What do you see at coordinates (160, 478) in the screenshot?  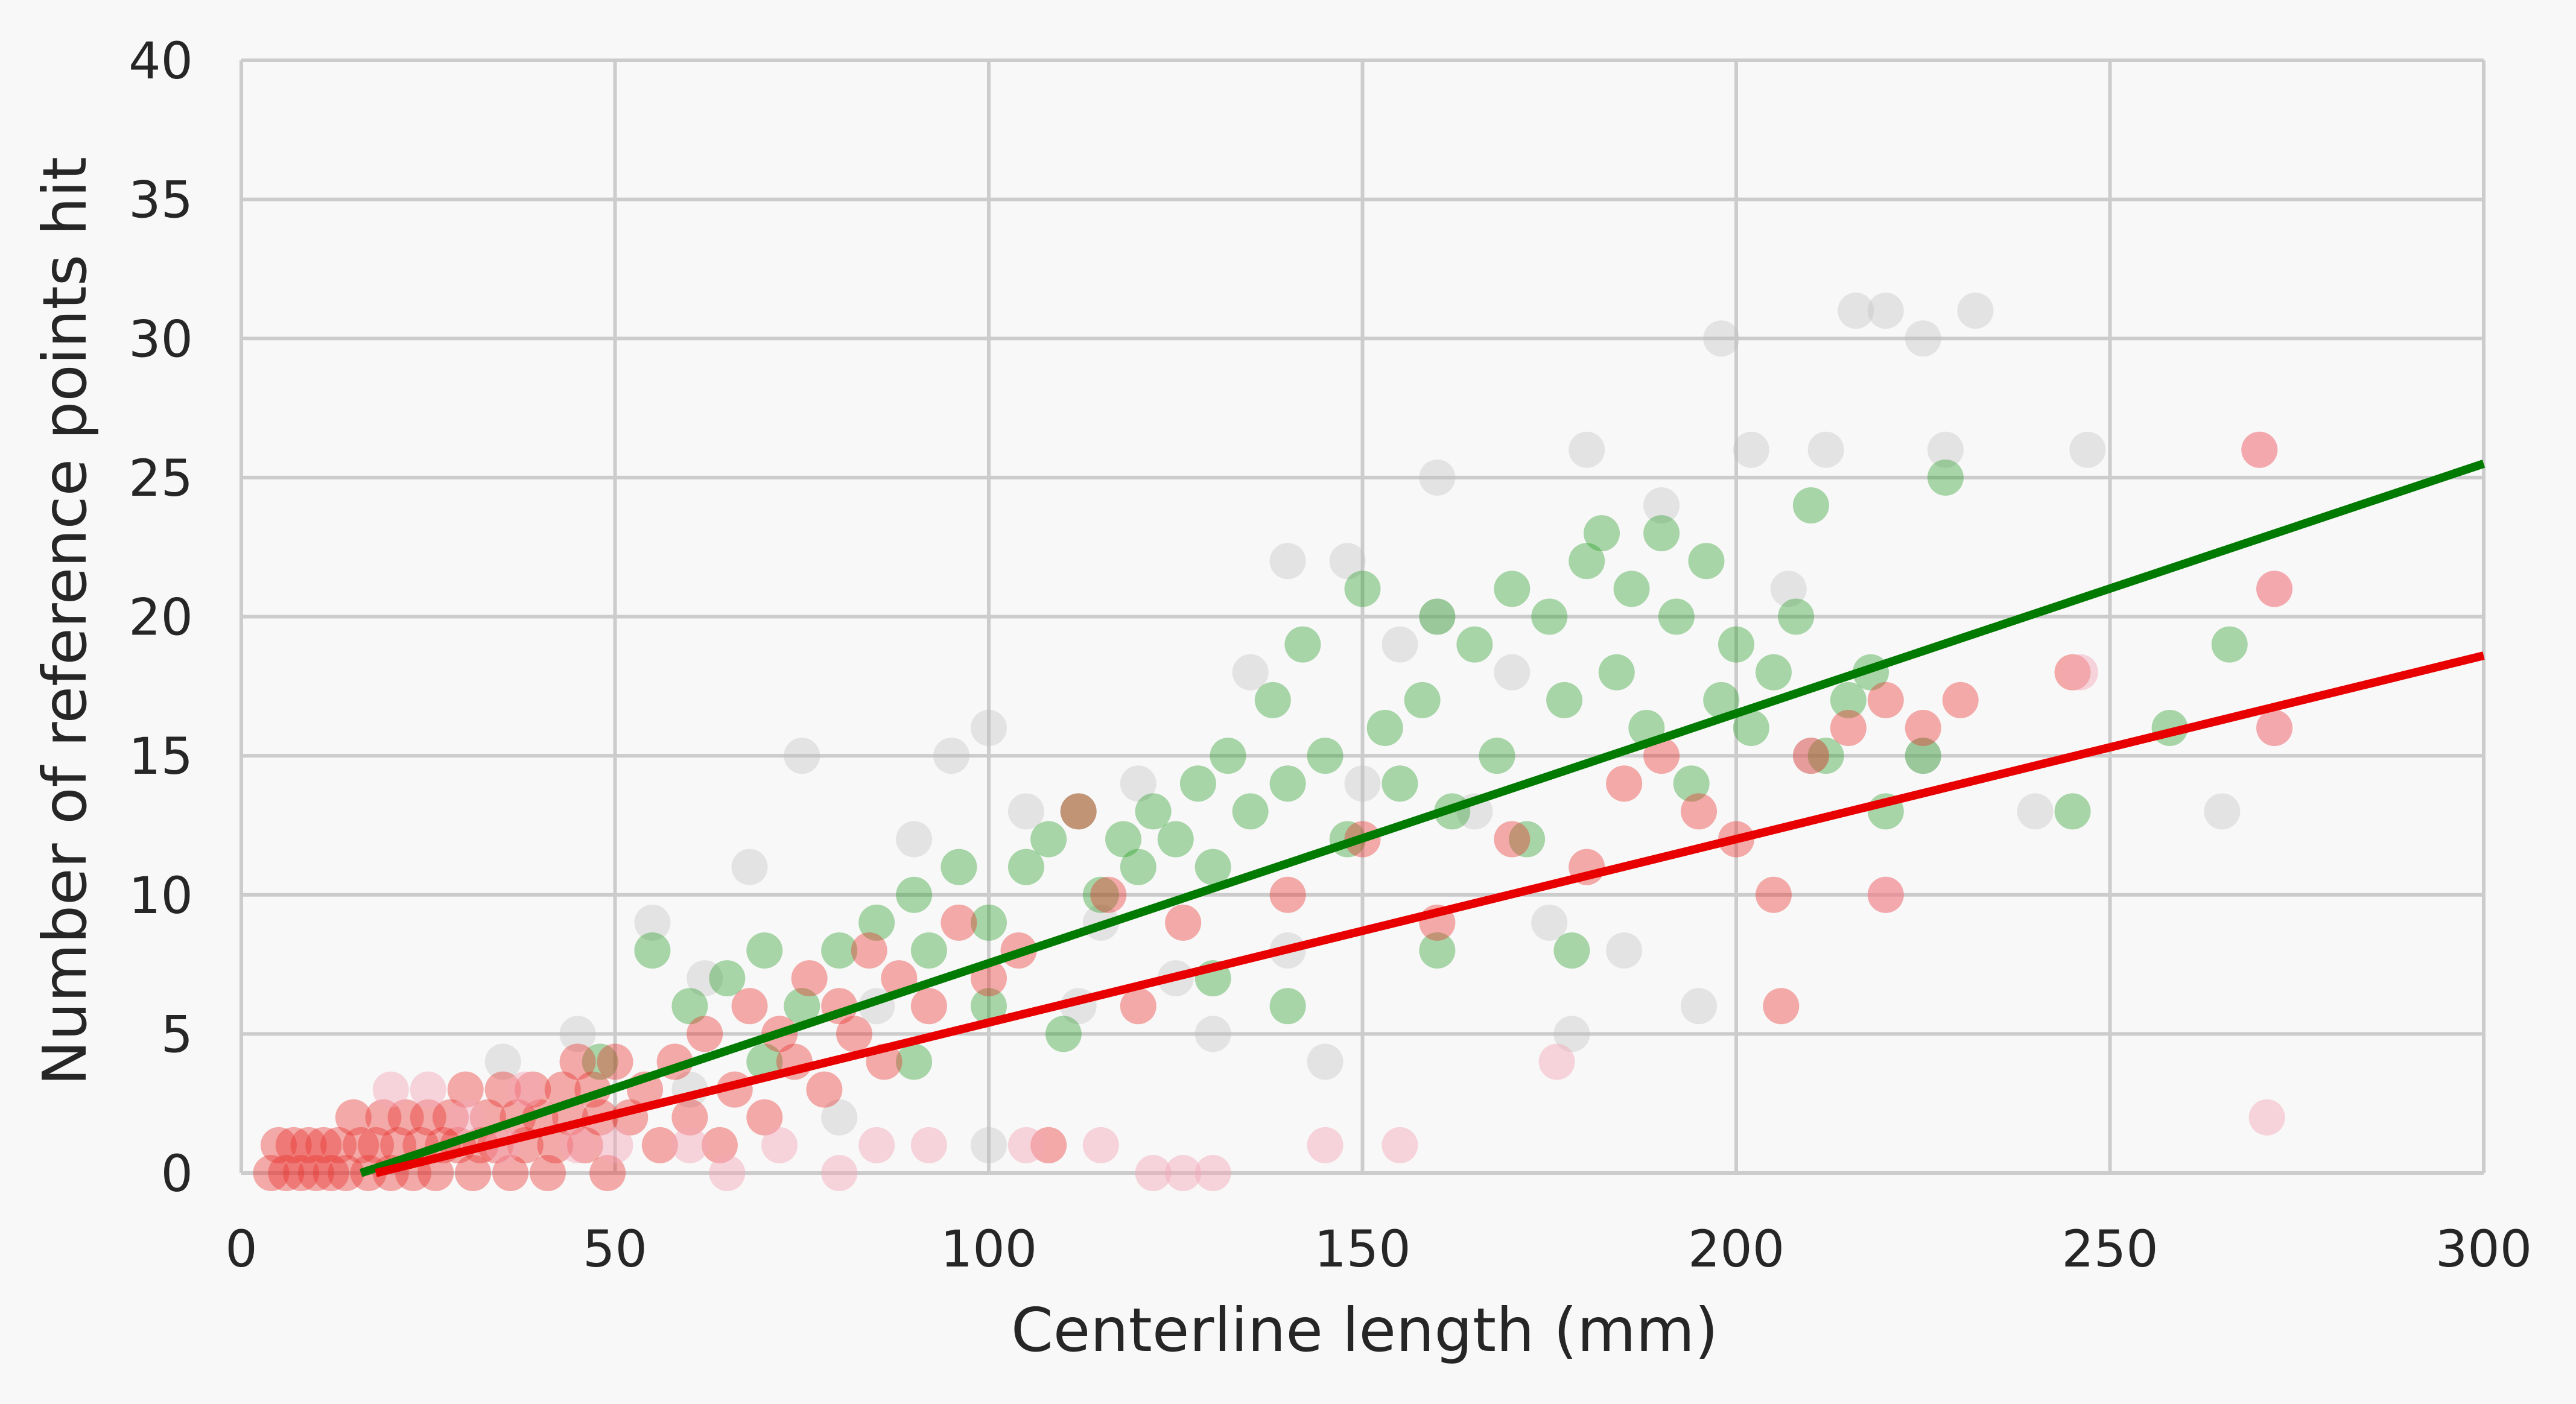 I see `y-tick-label: 25` at bounding box center [160, 478].